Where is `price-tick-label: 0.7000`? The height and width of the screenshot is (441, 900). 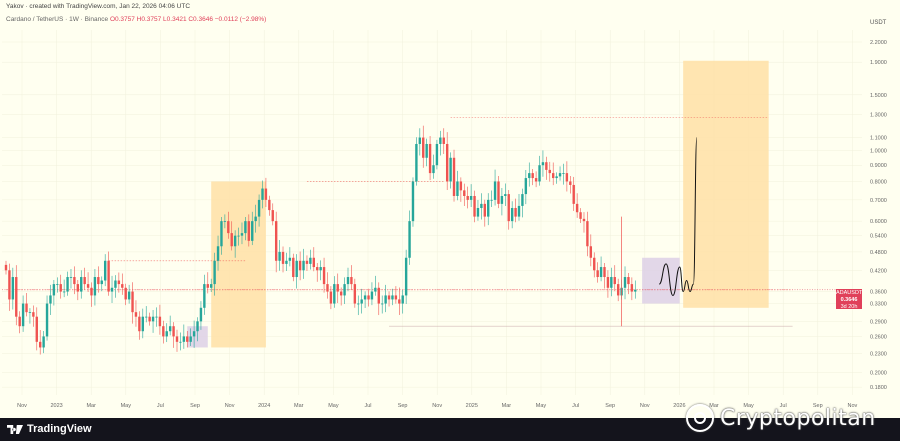
price-tick-label: 0.7000 is located at coordinates (878, 201).